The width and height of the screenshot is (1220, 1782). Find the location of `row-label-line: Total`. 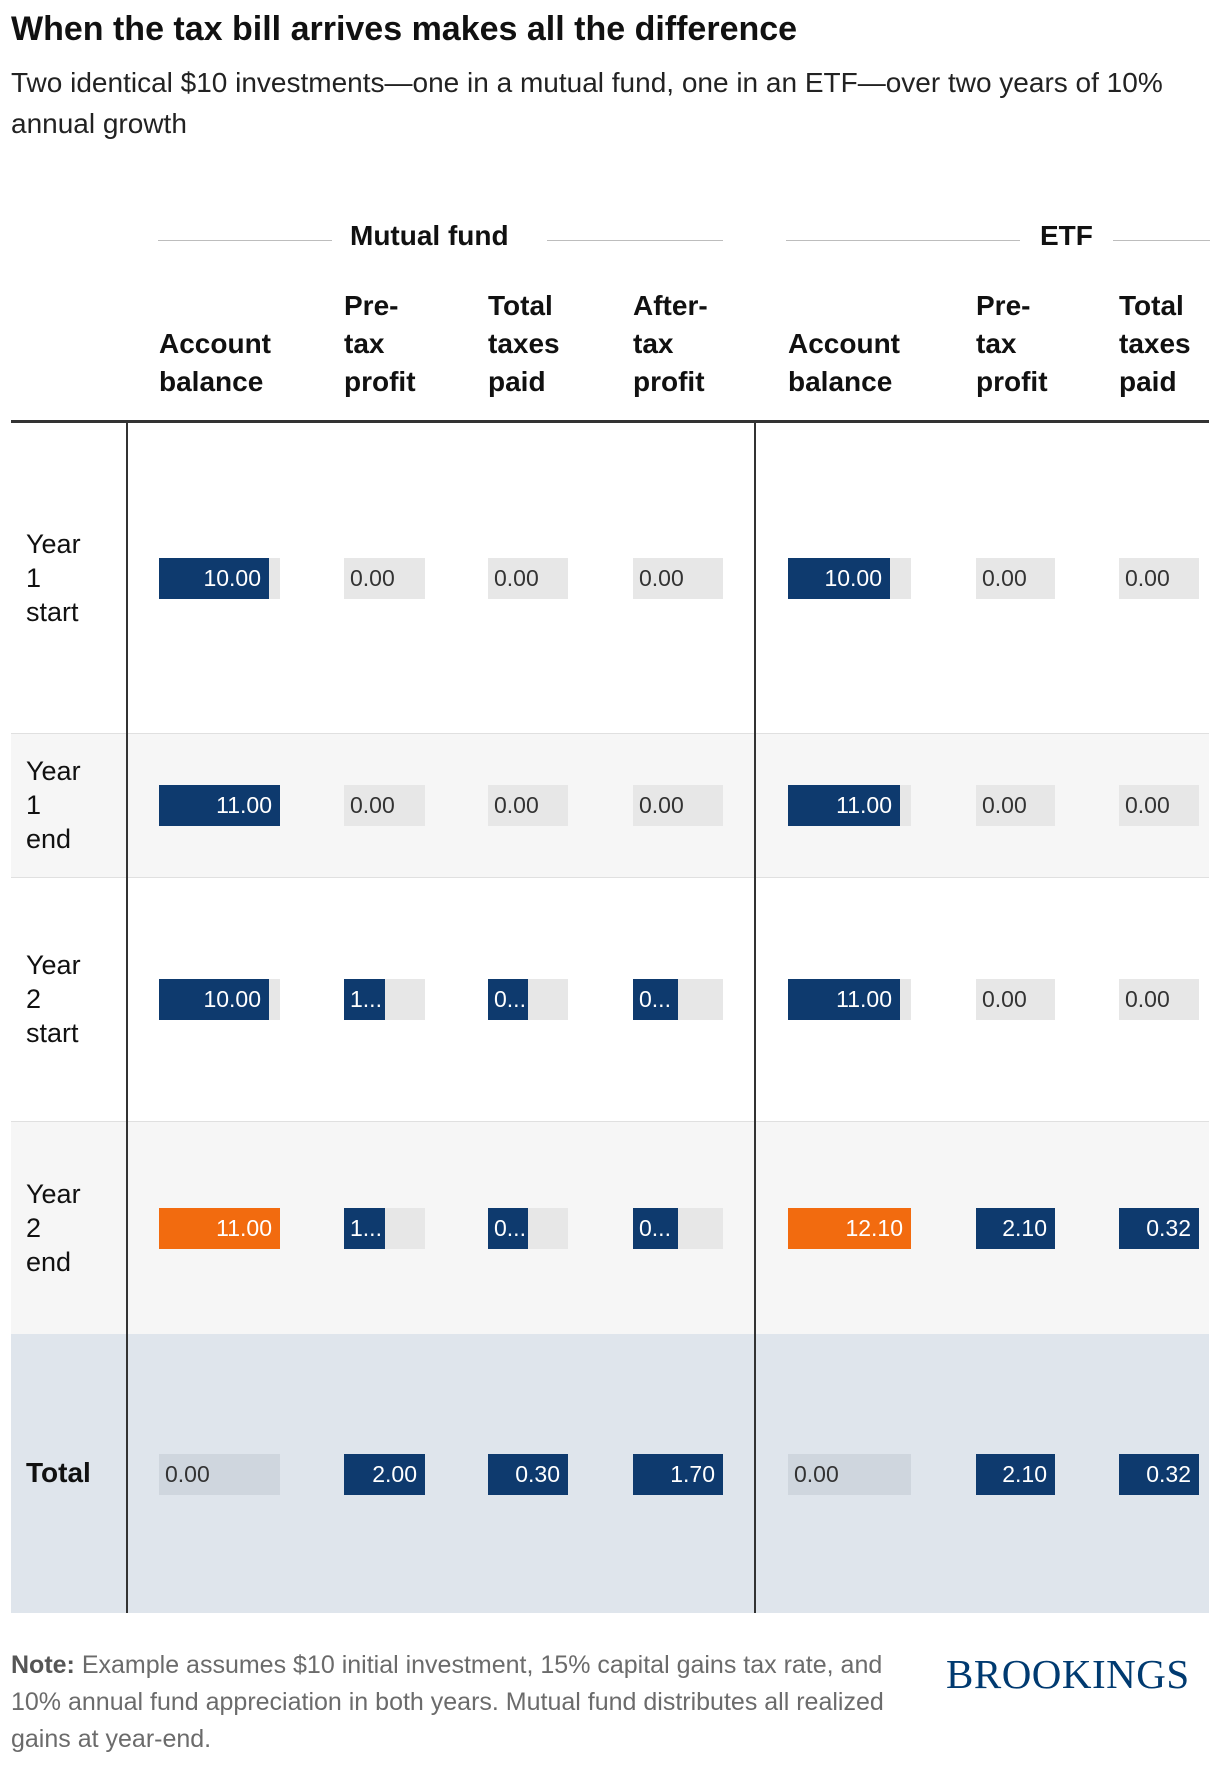

row-label-line: Total is located at coordinates (58, 1472).